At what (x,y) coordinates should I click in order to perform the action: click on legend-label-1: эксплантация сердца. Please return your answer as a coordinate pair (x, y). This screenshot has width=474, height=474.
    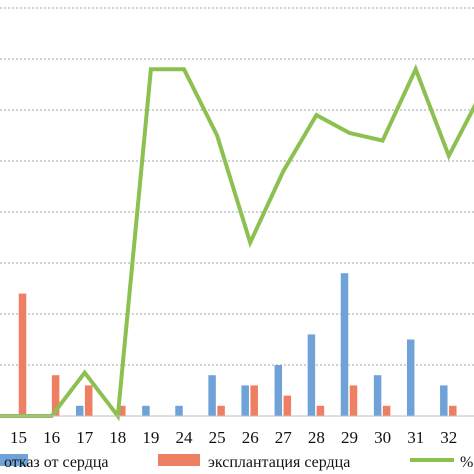
    Looking at the image, I should click on (279, 462).